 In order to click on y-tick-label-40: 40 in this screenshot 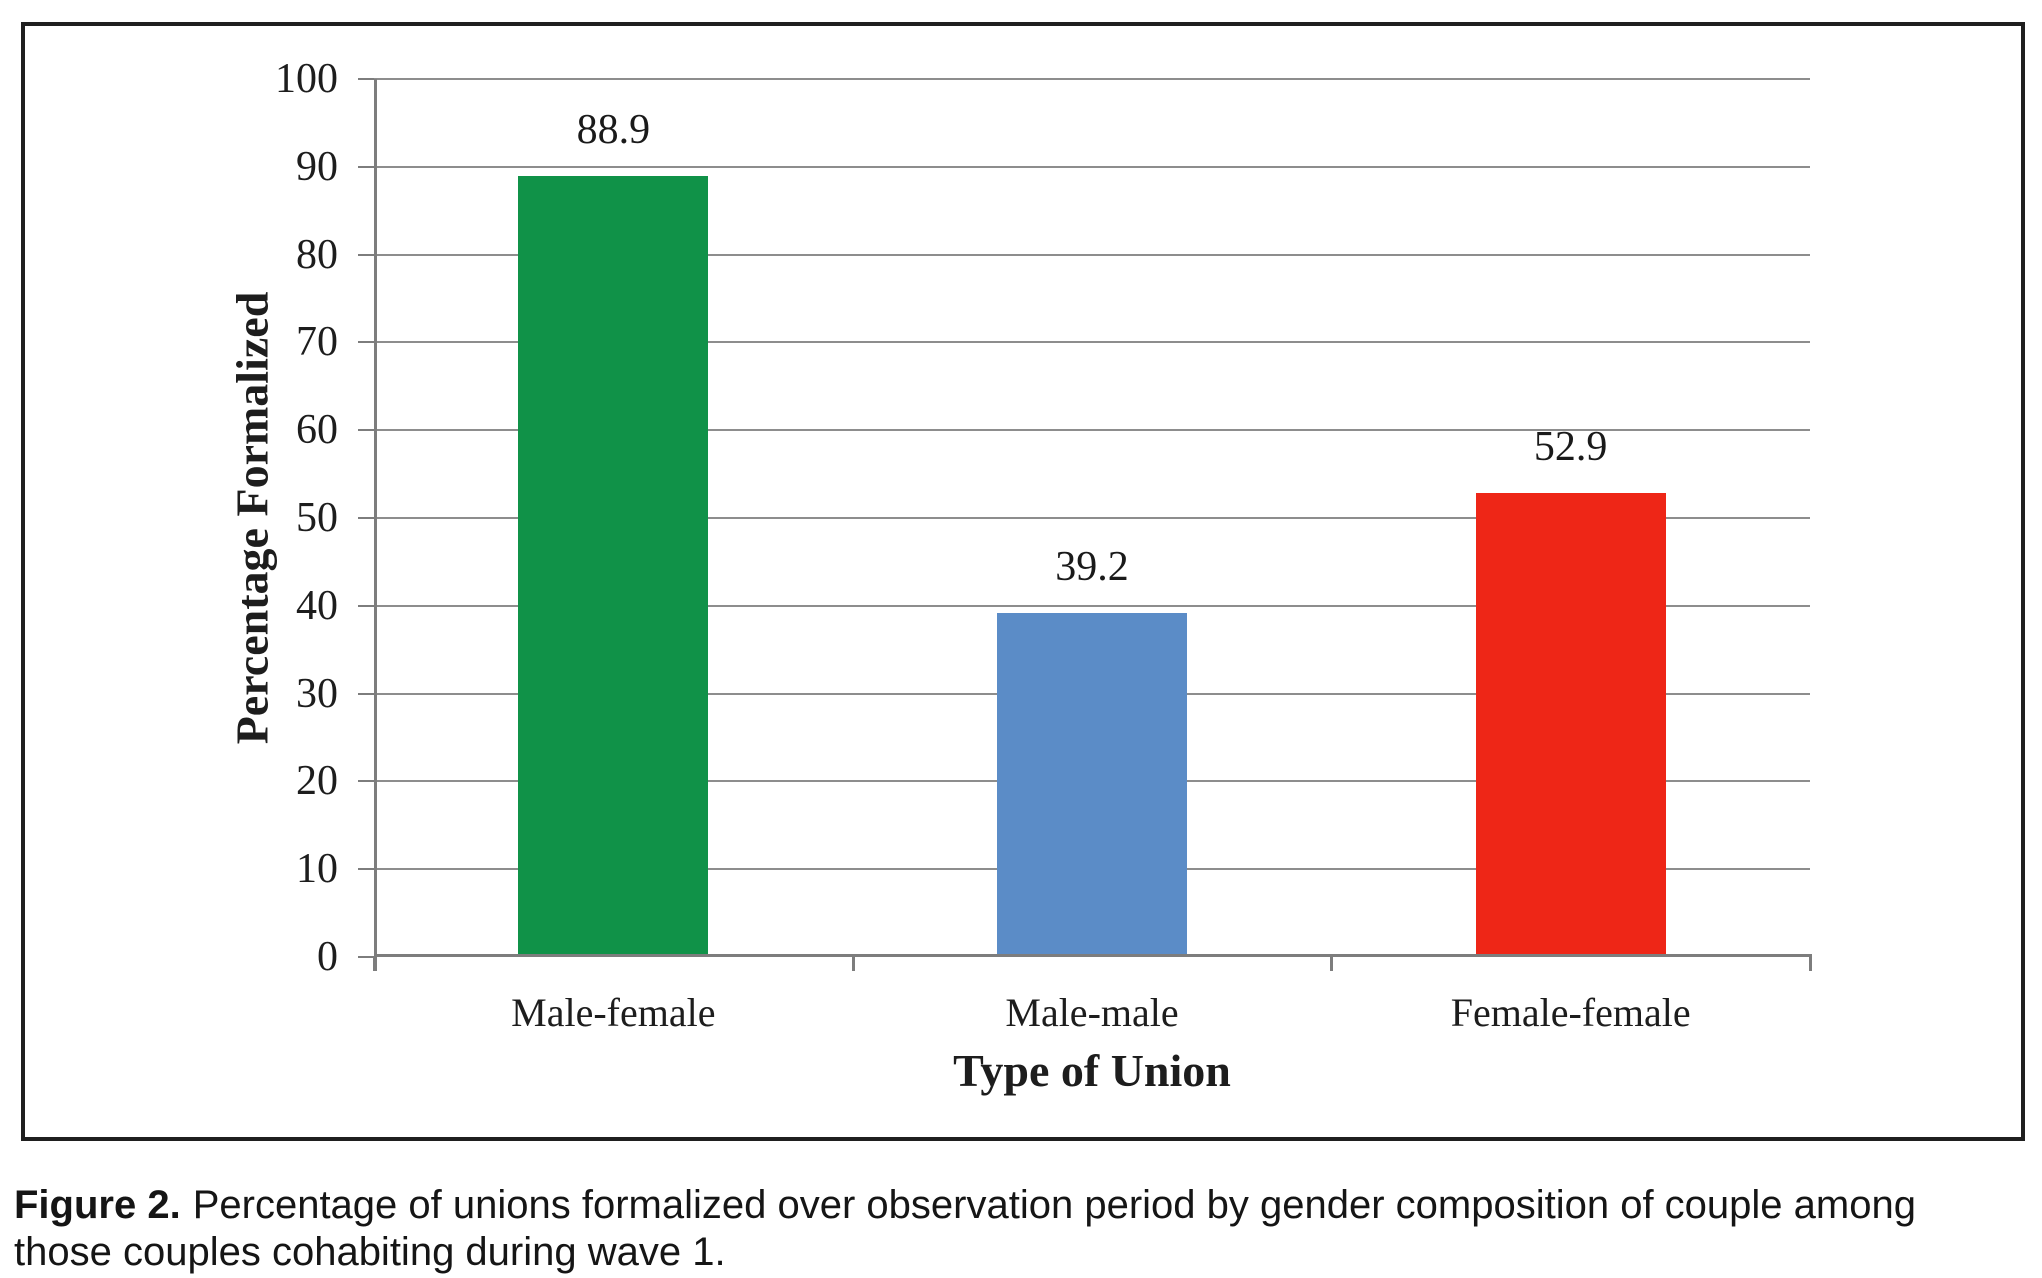, I will do `click(317, 605)`.